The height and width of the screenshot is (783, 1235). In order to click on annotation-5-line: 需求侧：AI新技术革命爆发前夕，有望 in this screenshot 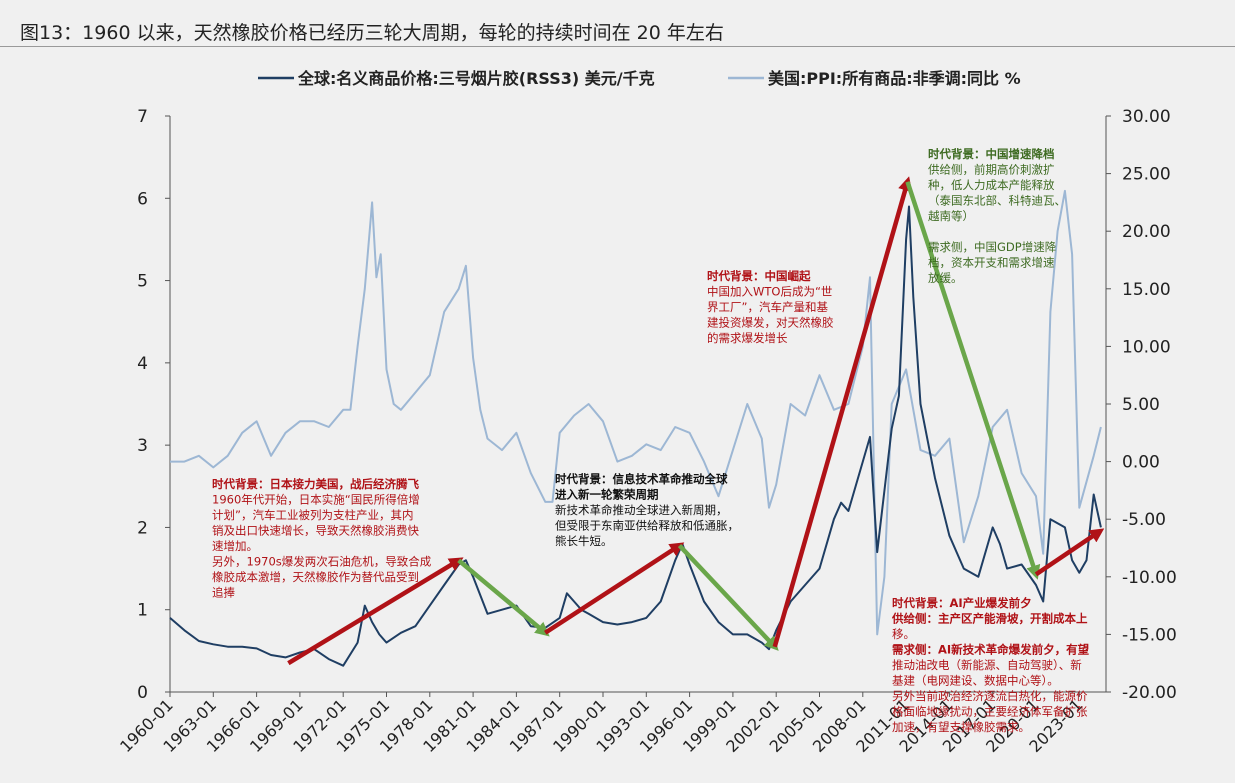, I will do `click(991, 650)`.